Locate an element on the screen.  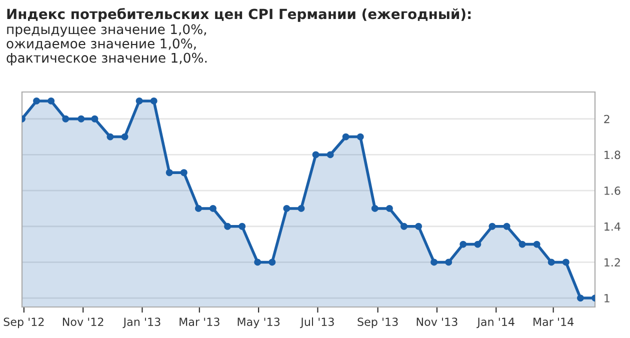
x-tick-label: Mar '13 is located at coordinates (200, 322).